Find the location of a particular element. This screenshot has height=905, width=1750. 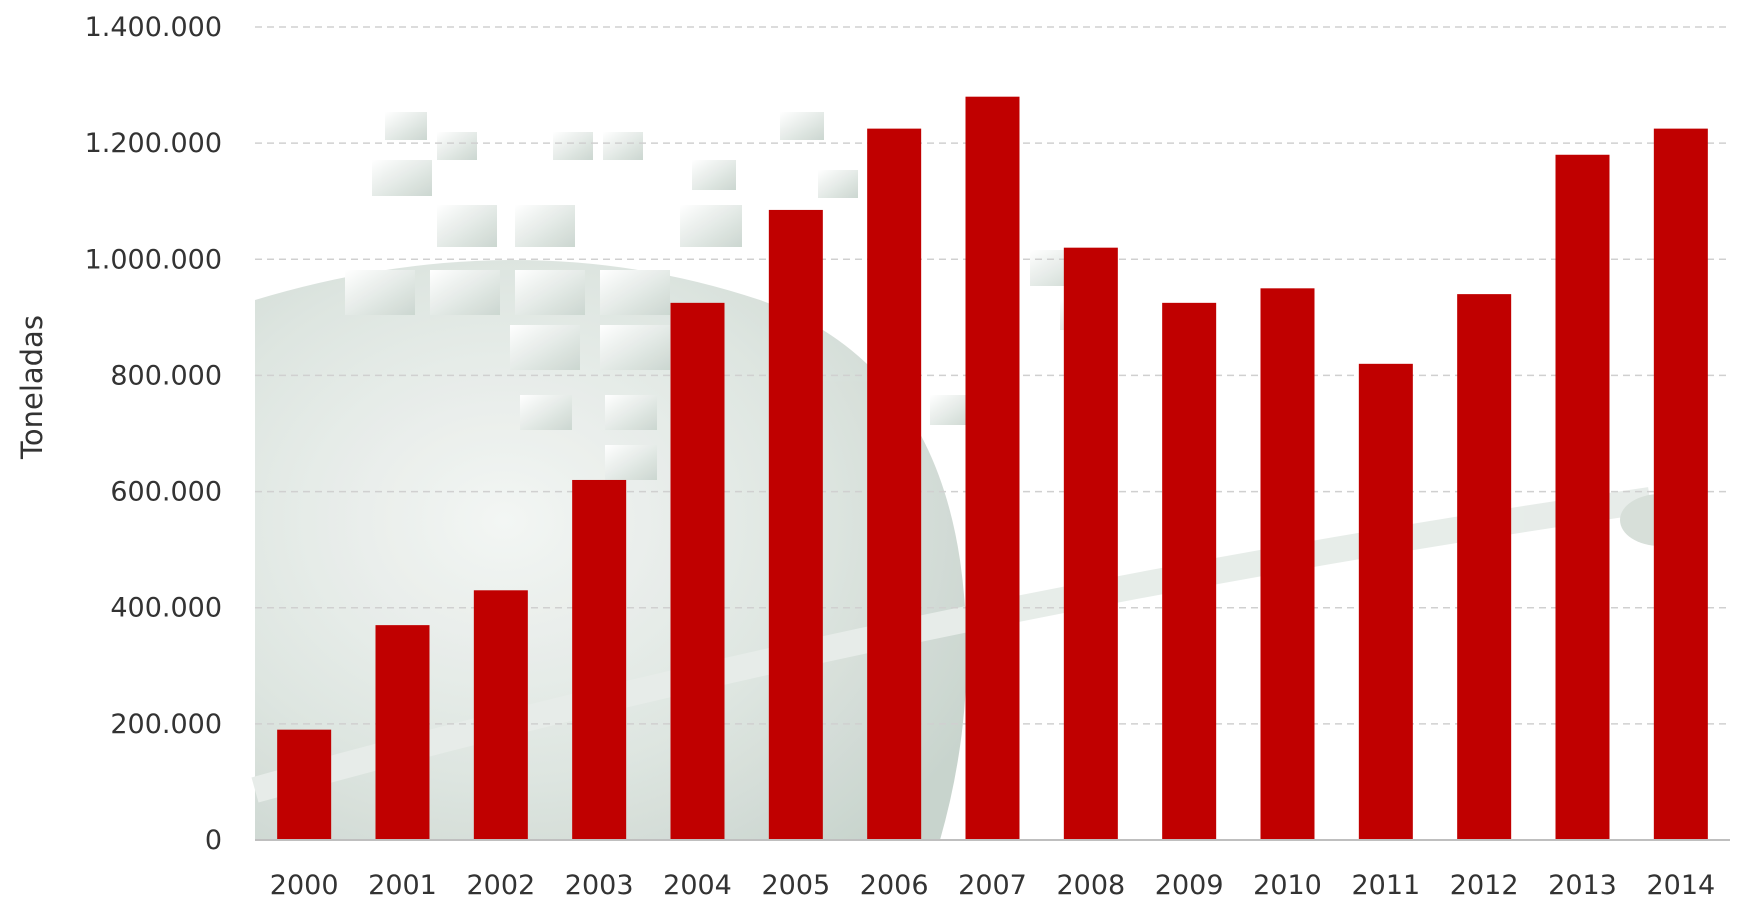

x-tick-label: 2006 is located at coordinates (894, 885).